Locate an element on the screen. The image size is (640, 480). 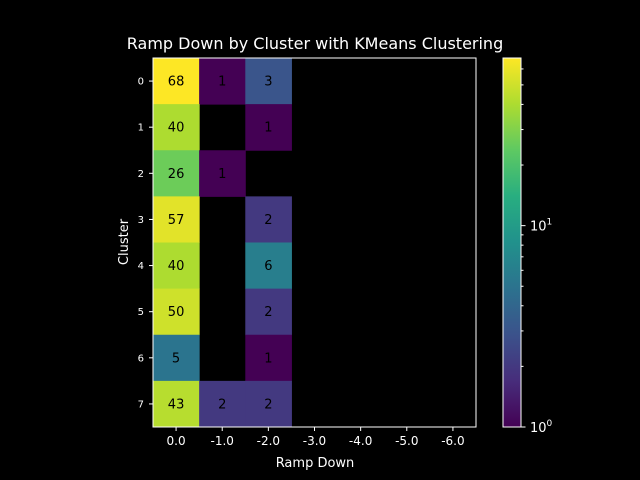
cell-value-label: 57 is located at coordinates (176, 220).